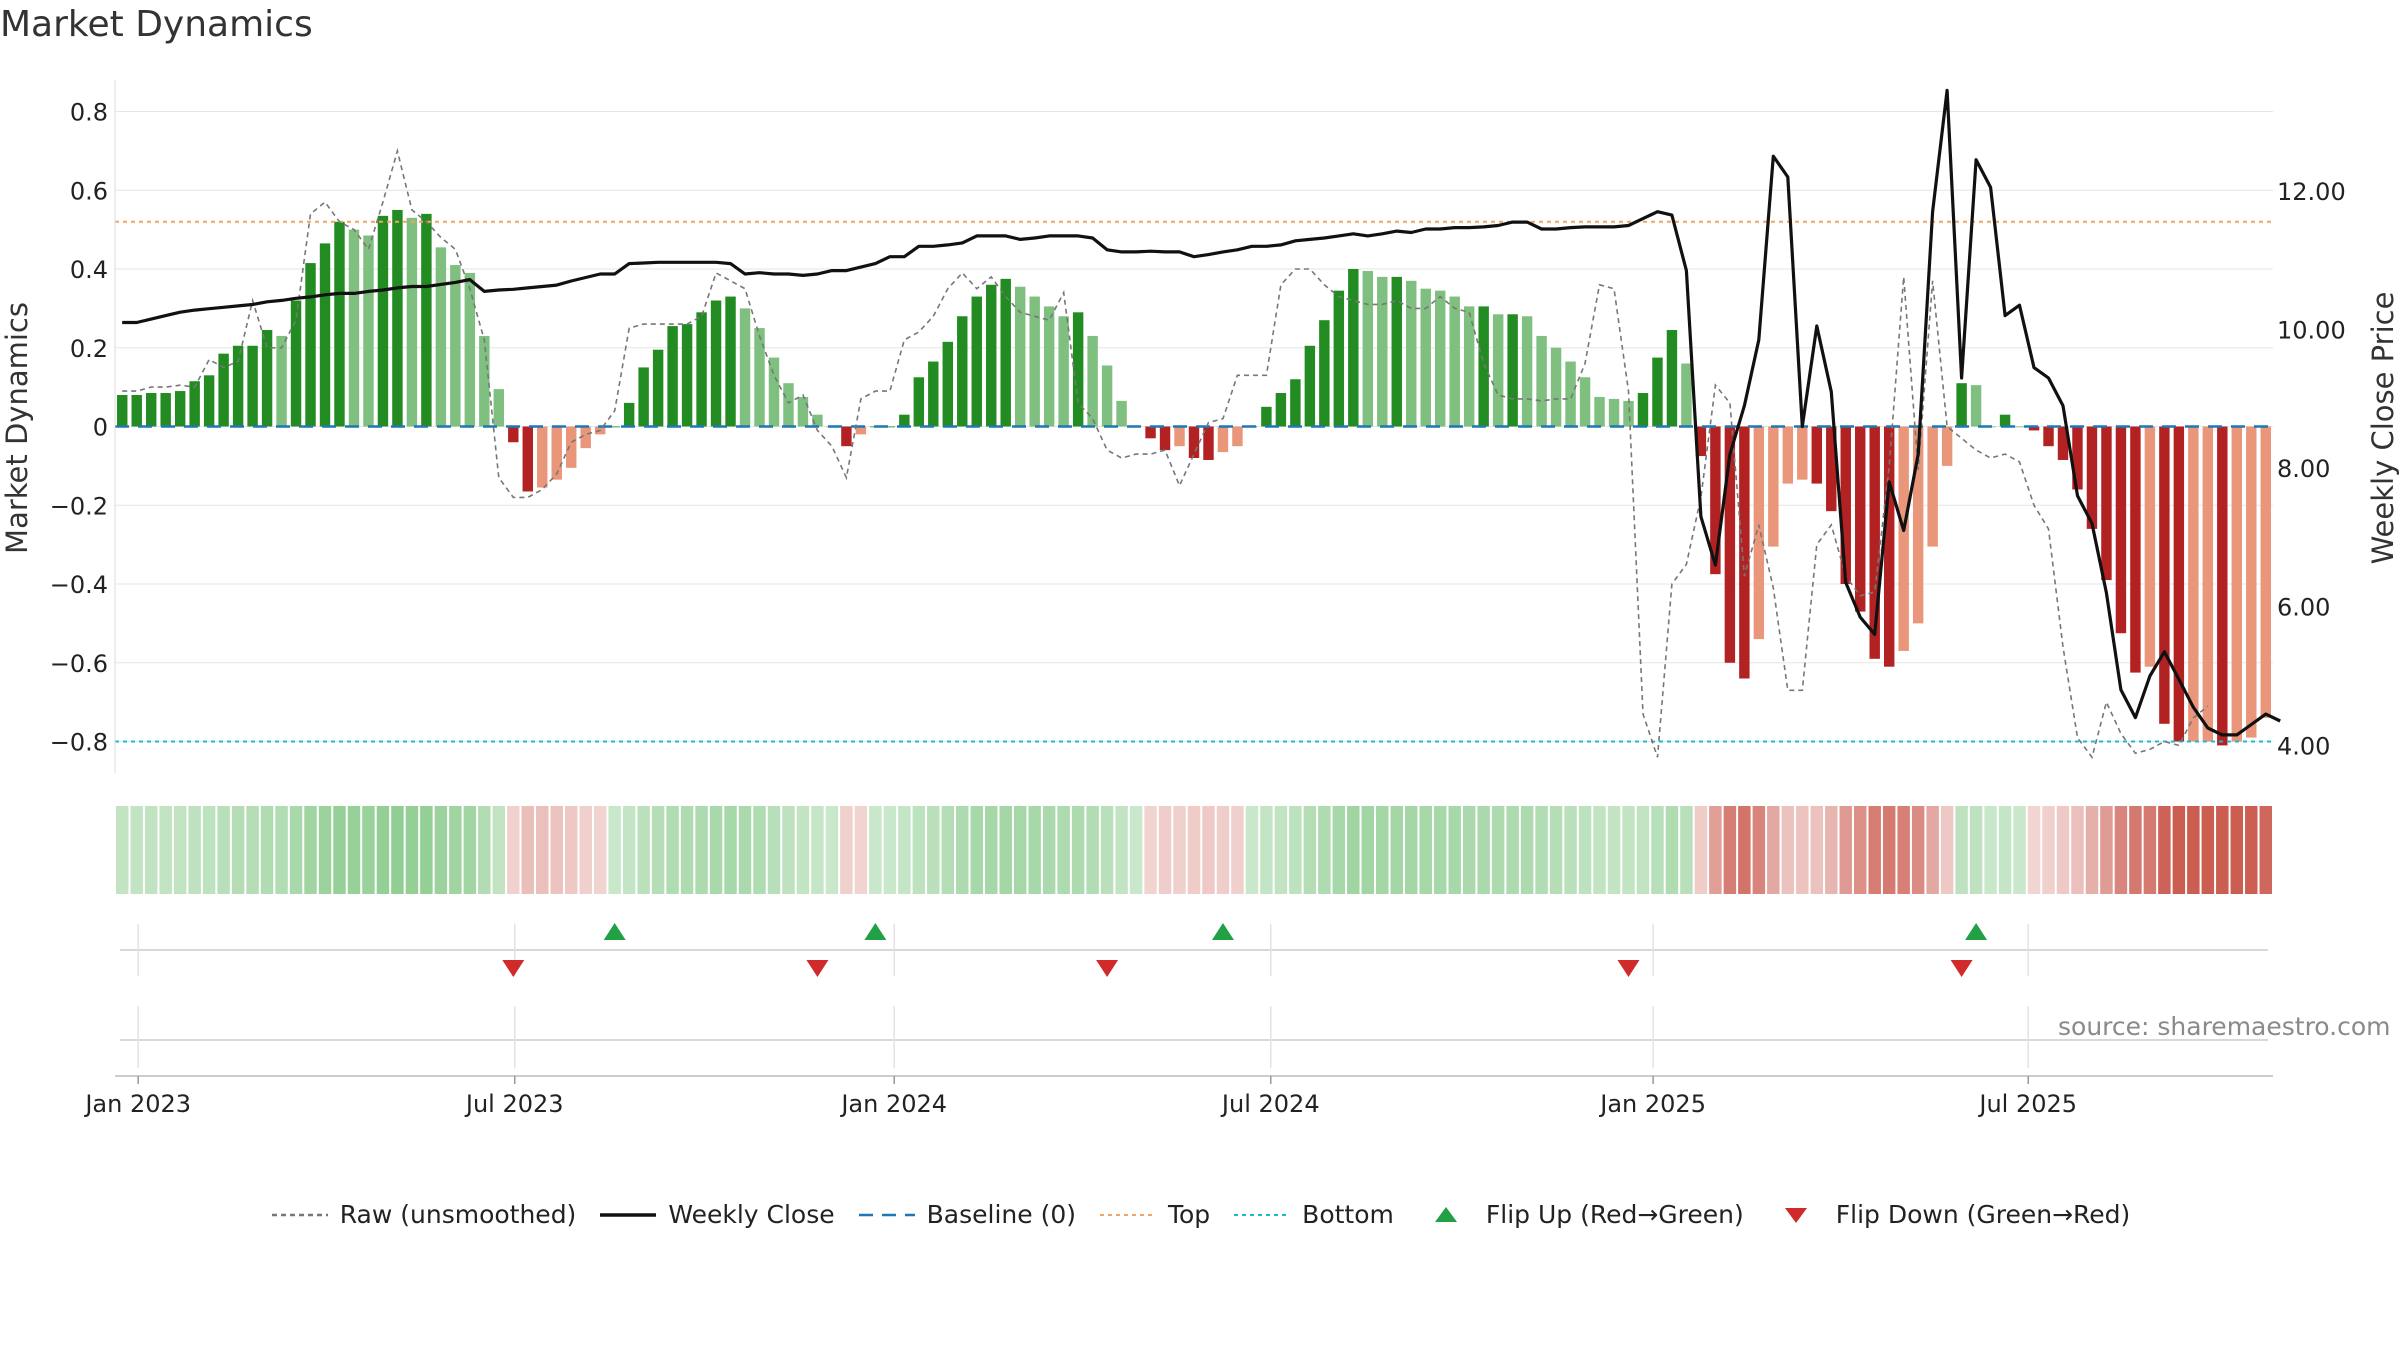 This screenshot has height=1350, width=2400. Describe the element at coordinates (1983, 1214) in the screenshot. I see `legend-label: Flip Down (Green→Red)` at that location.